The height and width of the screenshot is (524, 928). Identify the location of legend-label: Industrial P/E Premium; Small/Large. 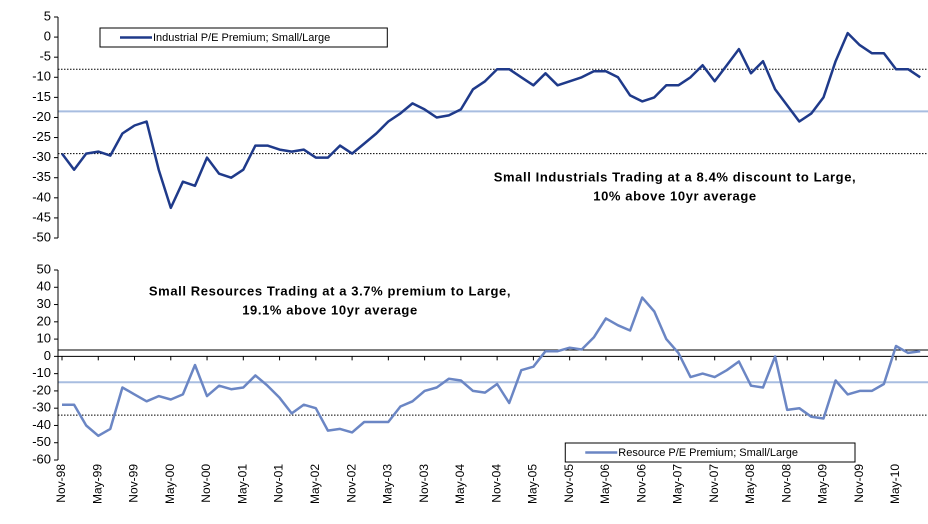
(241, 38).